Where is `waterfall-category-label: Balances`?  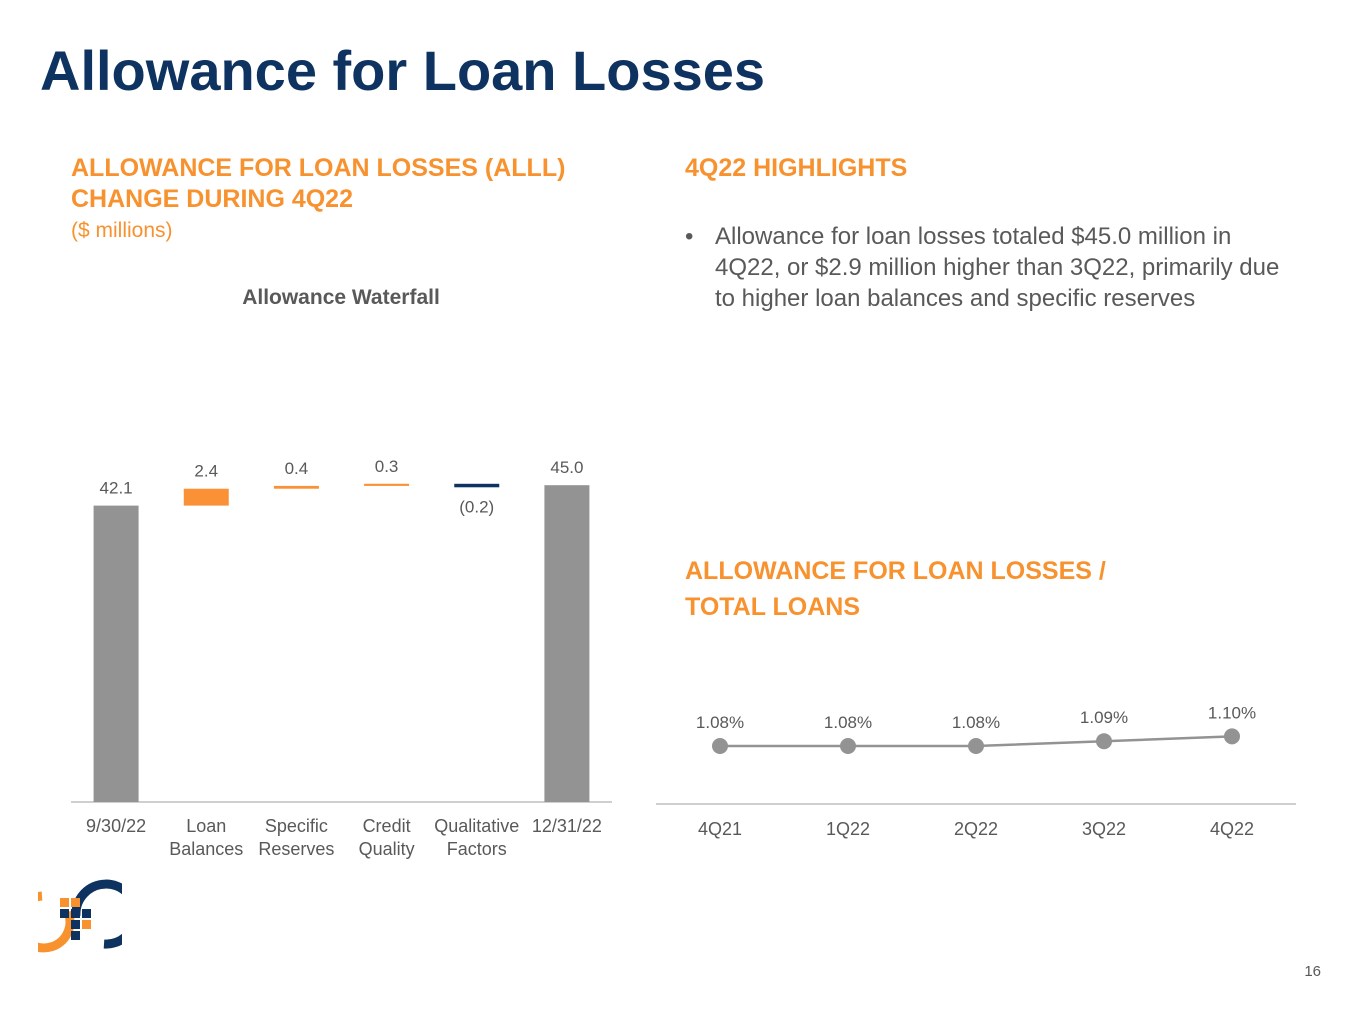 waterfall-category-label: Balances is located at coordinates (206, 849).